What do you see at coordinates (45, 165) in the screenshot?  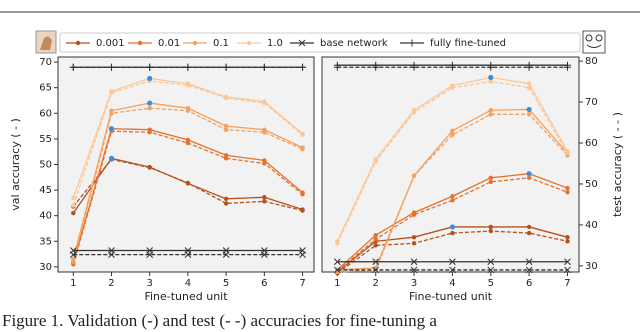 I see `y-tick-label: 50` at bounding box center [45, 165].